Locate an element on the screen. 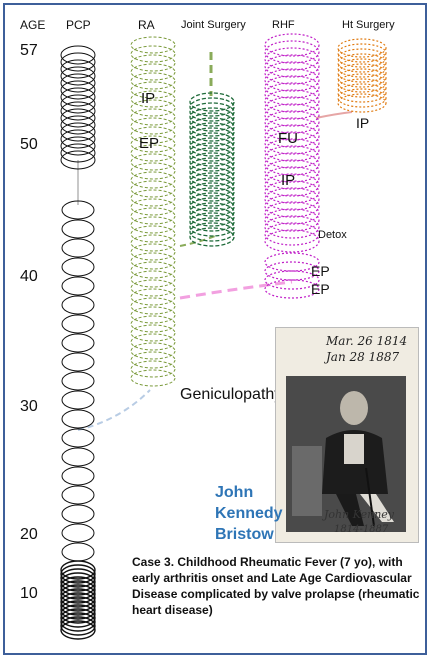 The width and height of the screenshot is (432, 660). connector-ra-joint is located at coordinates (197, 241).